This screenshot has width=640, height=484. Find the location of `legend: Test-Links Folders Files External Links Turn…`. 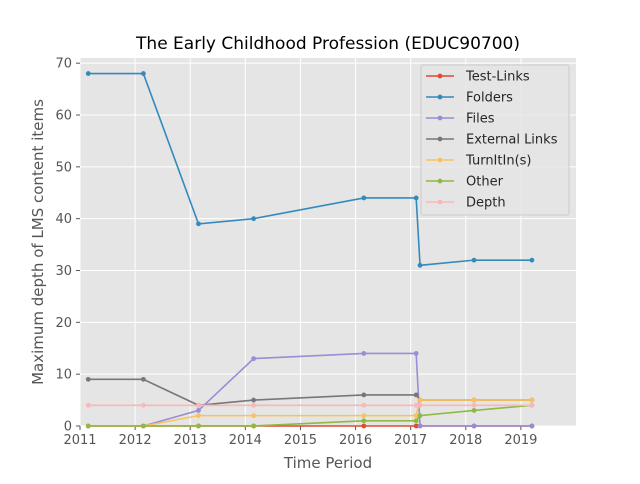

legend: Test-Links Folders Files External Links Turn… is located at coordinates (495, 140).